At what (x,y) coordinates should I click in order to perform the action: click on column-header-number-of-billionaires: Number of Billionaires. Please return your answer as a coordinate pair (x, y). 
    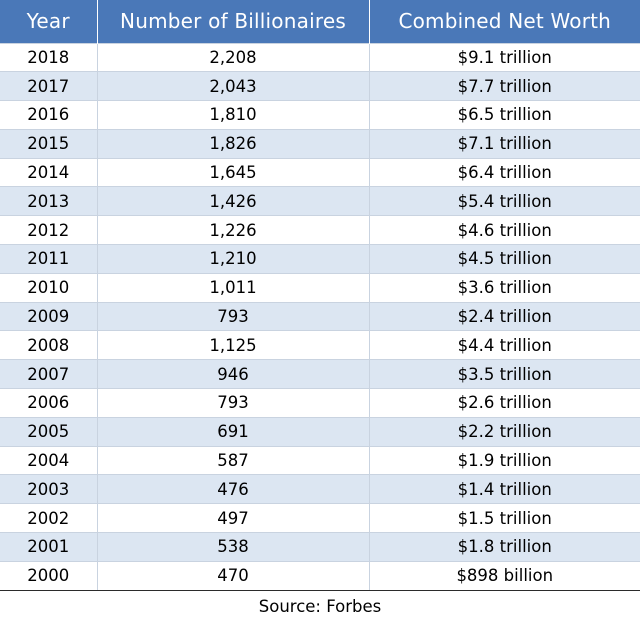
    Looking at the image, I should click on (233, 21).